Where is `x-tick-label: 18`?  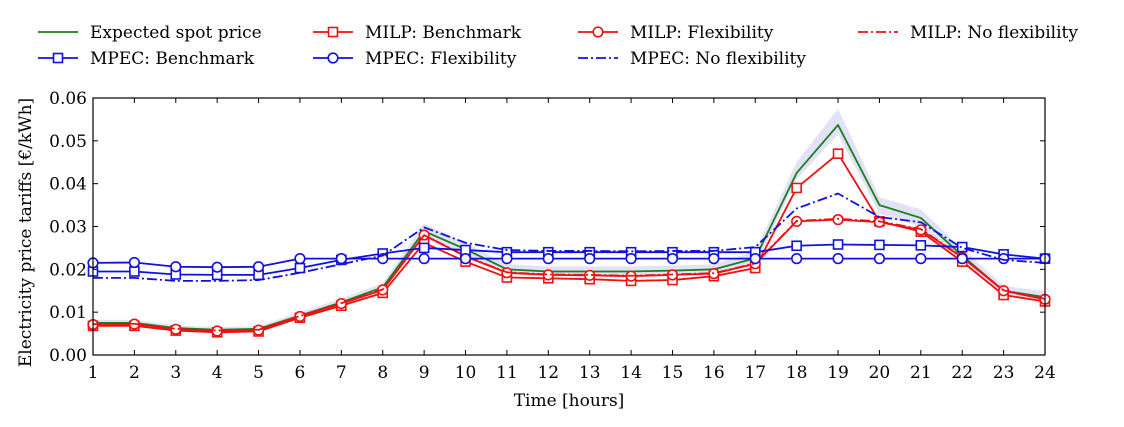 x-tick-label: 18 is located at coordinates (797, 373).